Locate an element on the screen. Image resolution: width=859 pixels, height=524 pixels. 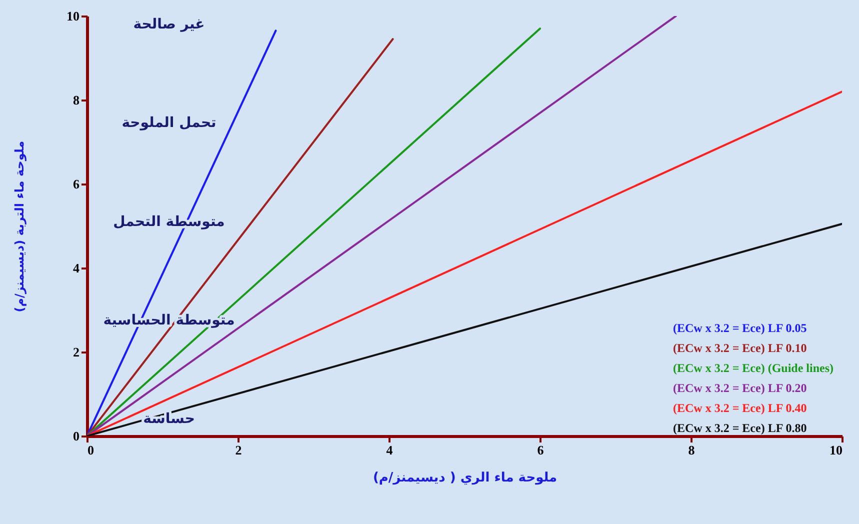
text: (ECw x 3.2 = Ece) LF 0.05 is located at coordinates (740, 328).